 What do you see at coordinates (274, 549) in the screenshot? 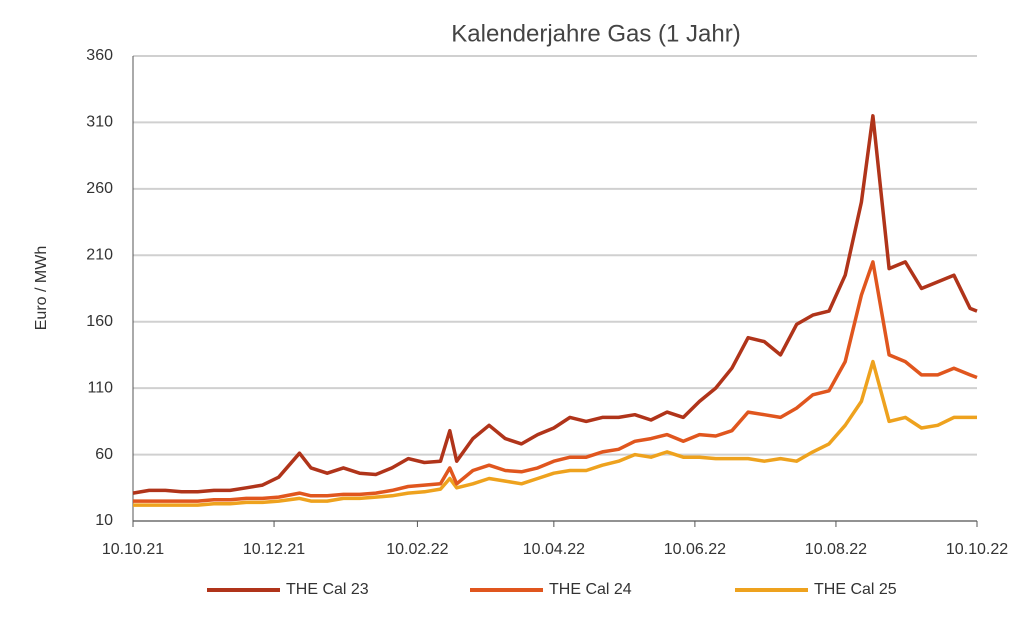
I see `x-tick-label: 10.12.21` at bounding box center [274, 549].